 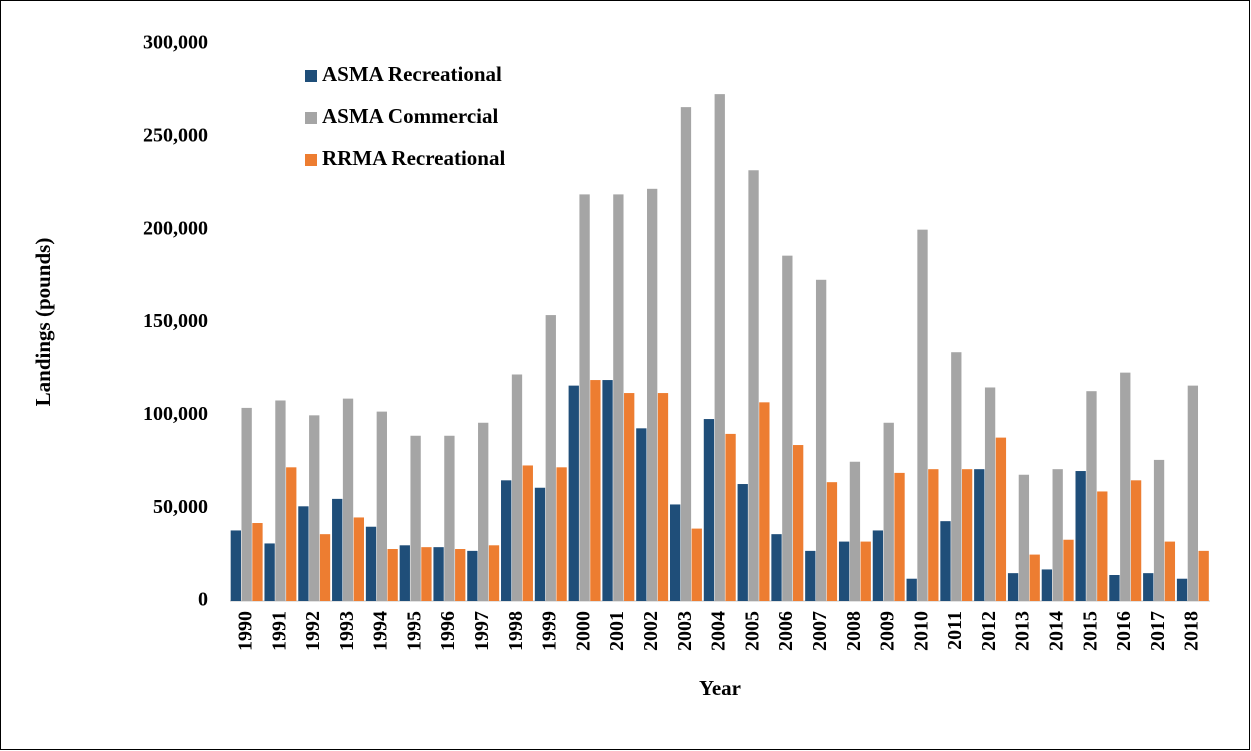 I want to click on y-tick-label: 50,000, so click(x=180, y=507).